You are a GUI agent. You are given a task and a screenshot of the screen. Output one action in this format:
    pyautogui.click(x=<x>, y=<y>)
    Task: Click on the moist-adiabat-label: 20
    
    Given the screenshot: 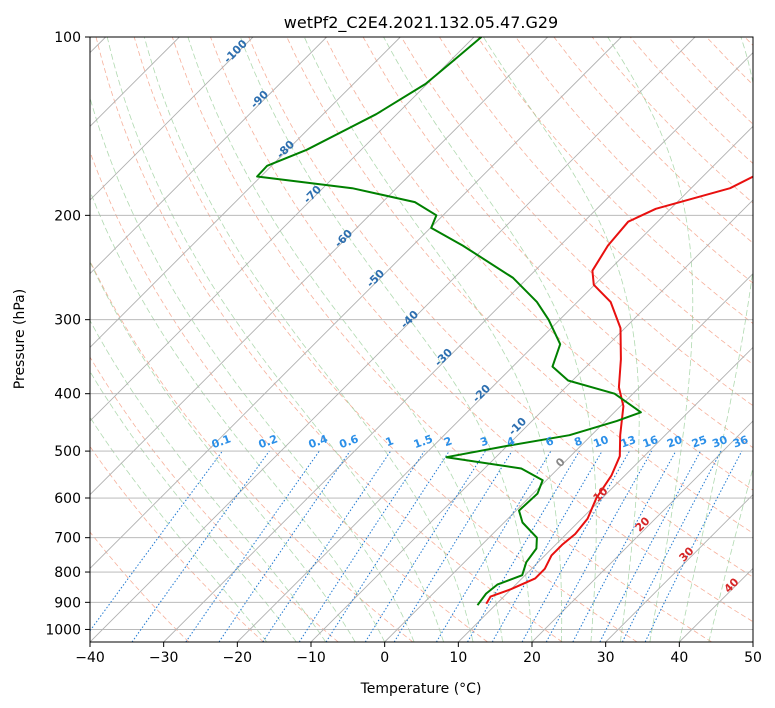 What is the action you would take?
    pyautogui.click(x=643, y=524)
    